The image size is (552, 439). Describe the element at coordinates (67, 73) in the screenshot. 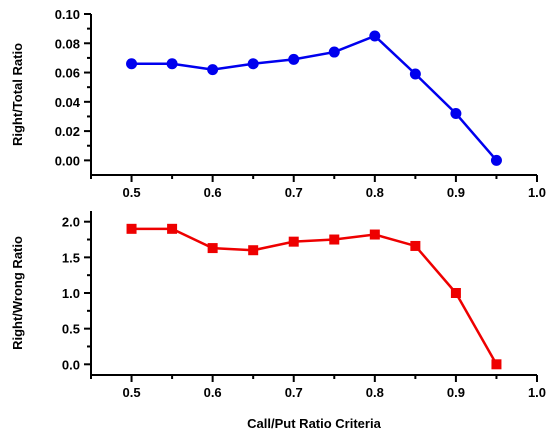

I see `y-tick-label: 0.06` at that location.